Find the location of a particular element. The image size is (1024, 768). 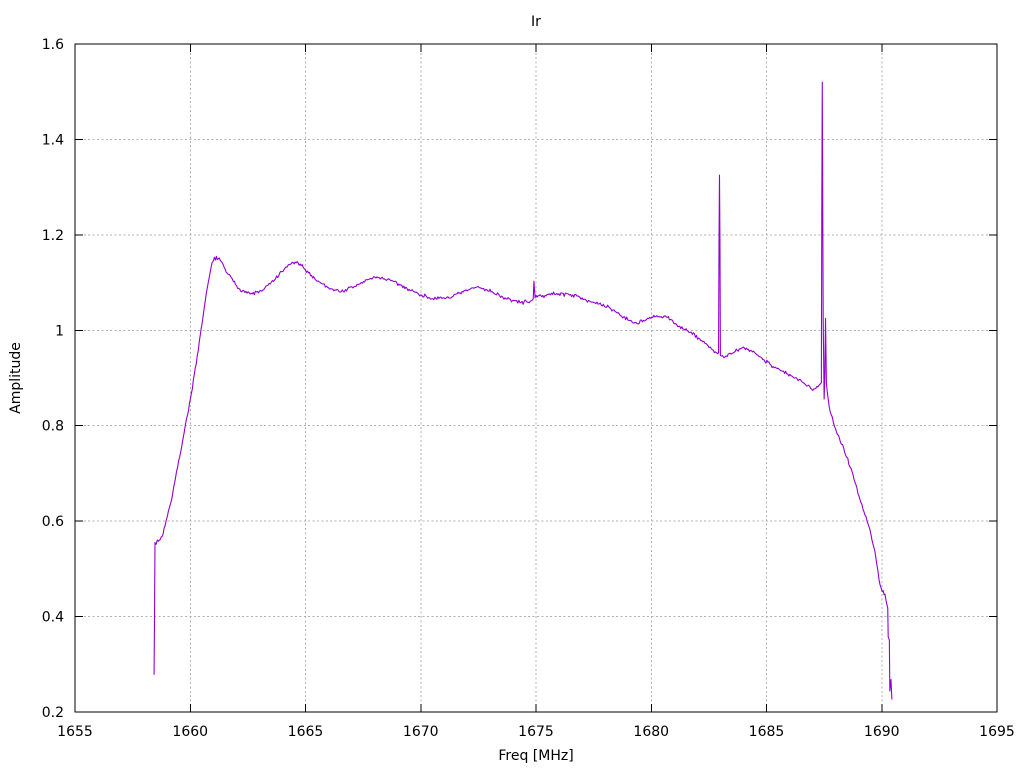

y-tick-label: 0.6 is located at coordinates (53, 522).